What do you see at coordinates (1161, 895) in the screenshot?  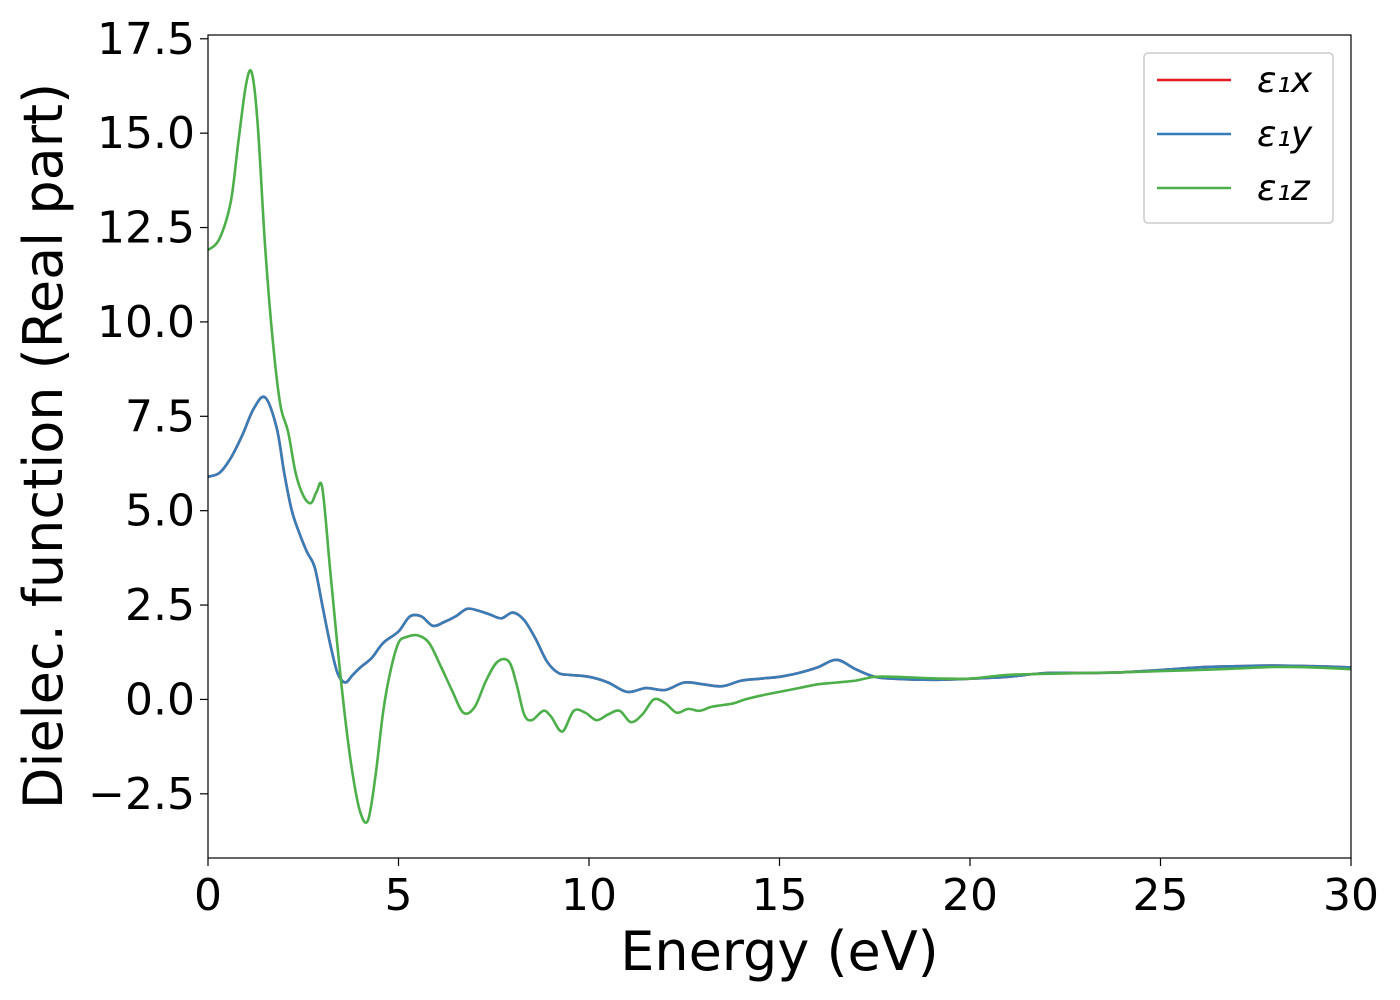 I see `x-tick-label: 25` at bounding box center [1161, 895].